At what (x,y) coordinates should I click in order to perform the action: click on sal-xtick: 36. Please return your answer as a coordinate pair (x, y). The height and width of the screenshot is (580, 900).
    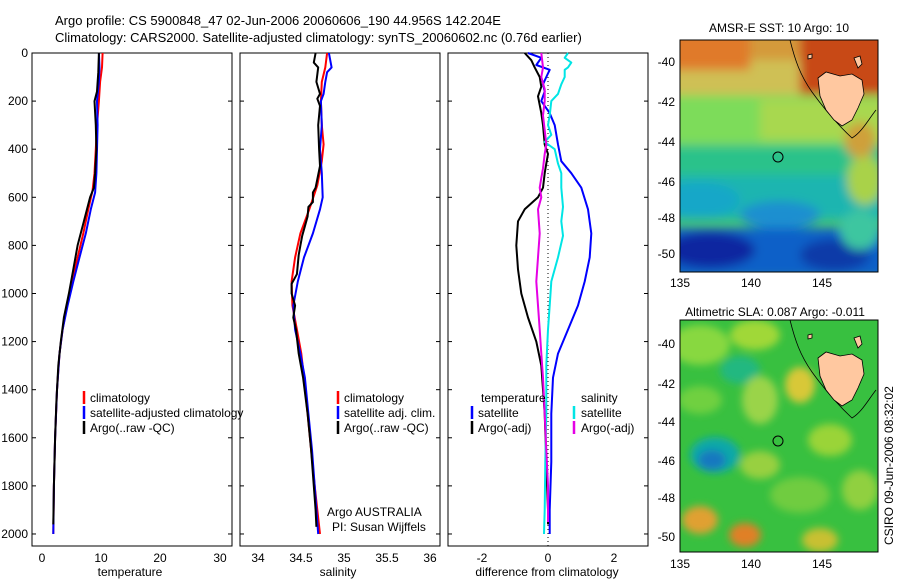
    Looking at the image, I should click on (430, 558).